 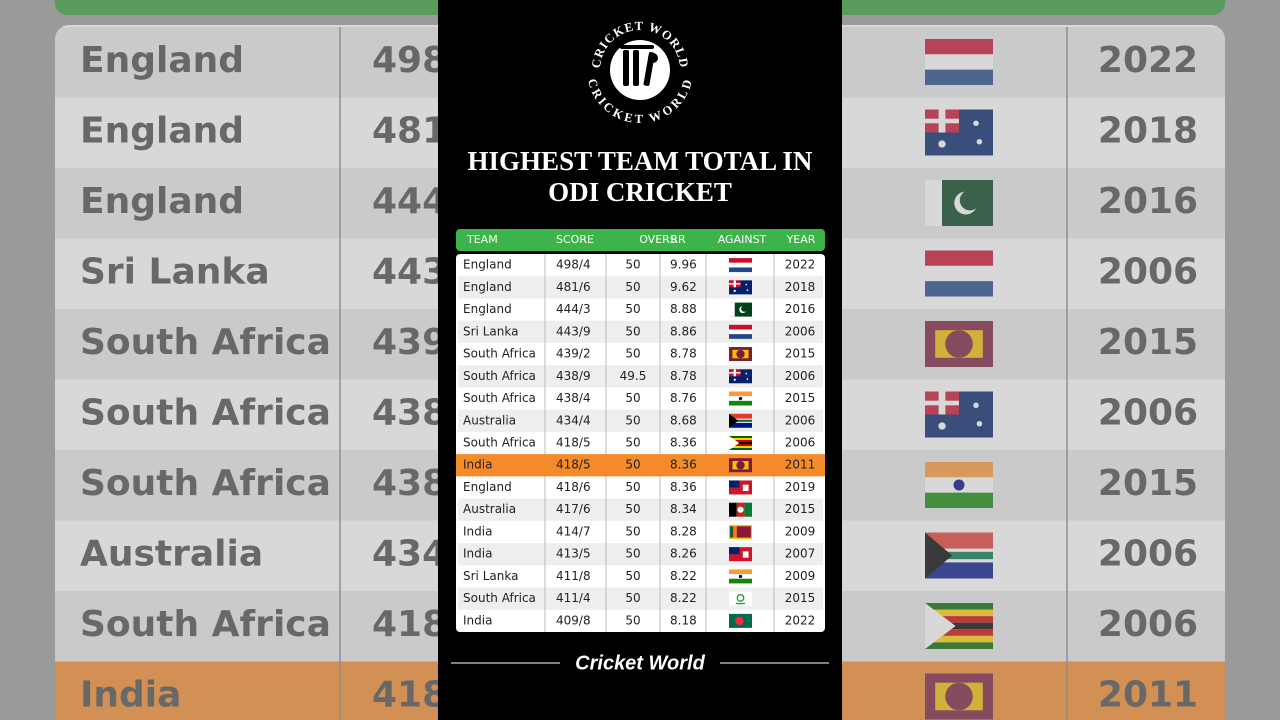 What do you see at coordinates (683, 531) in the screenshot?
I see `run-rate: 8.28` at bounding box center [683, 531].